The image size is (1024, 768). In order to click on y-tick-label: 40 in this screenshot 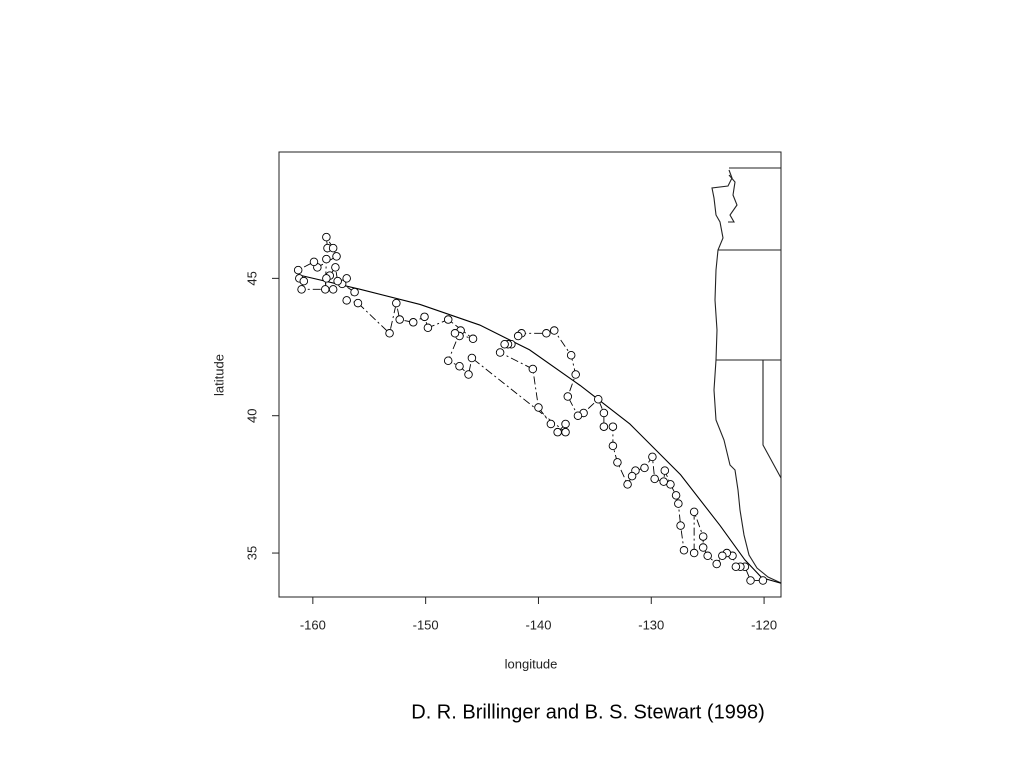, I will do `click(251, 415)`.